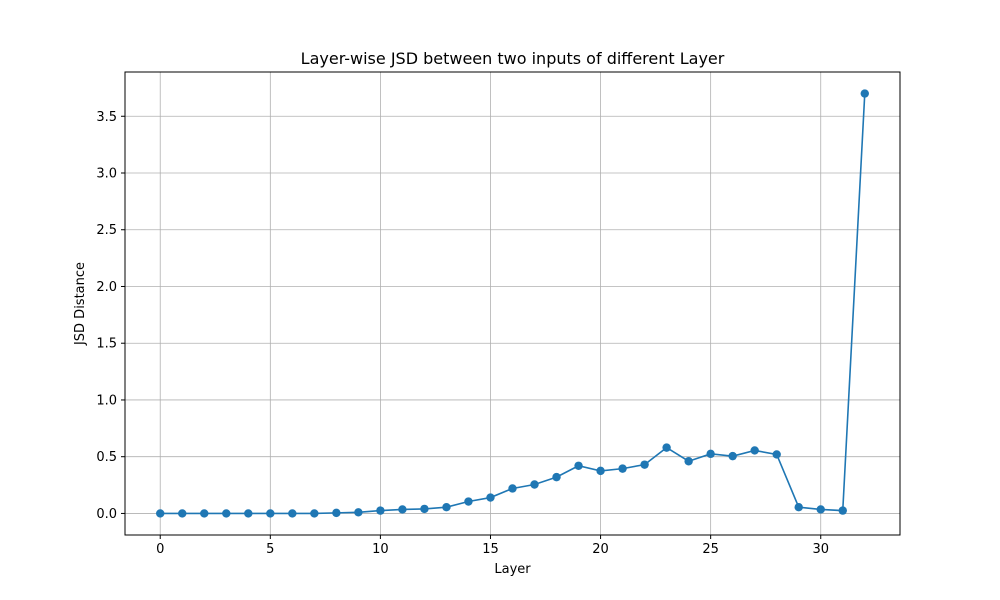  What do you see at coordinates (512, 569) in the screenshot?
I see `x-axis-label: Layer` at bounding box center [512, 569].